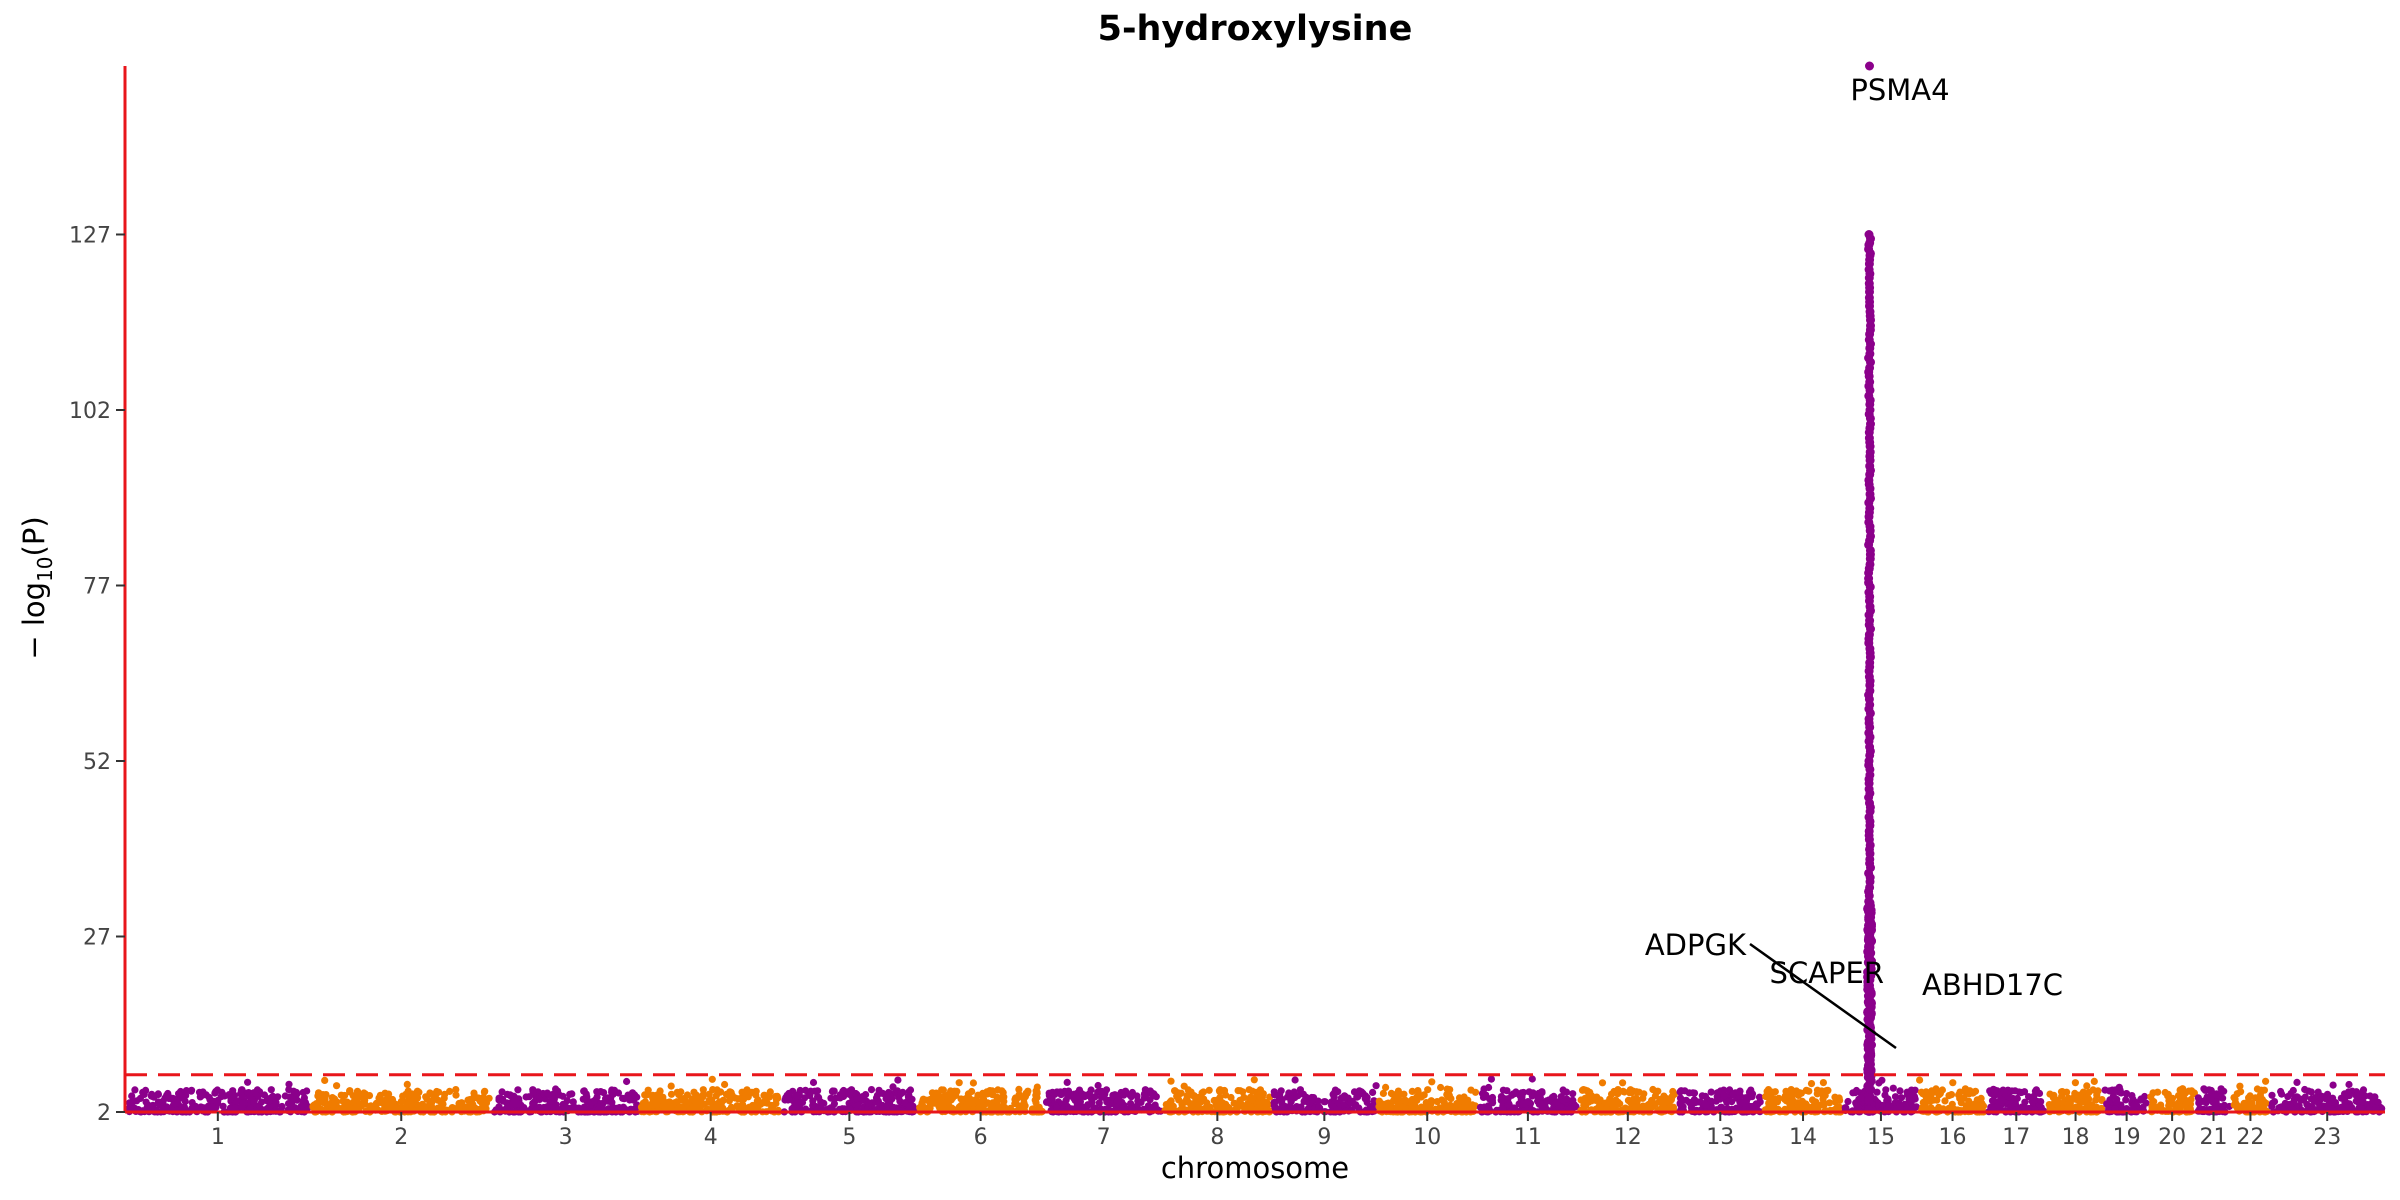  I want to click on x-tick-label: 12, so click(1628, 1137).